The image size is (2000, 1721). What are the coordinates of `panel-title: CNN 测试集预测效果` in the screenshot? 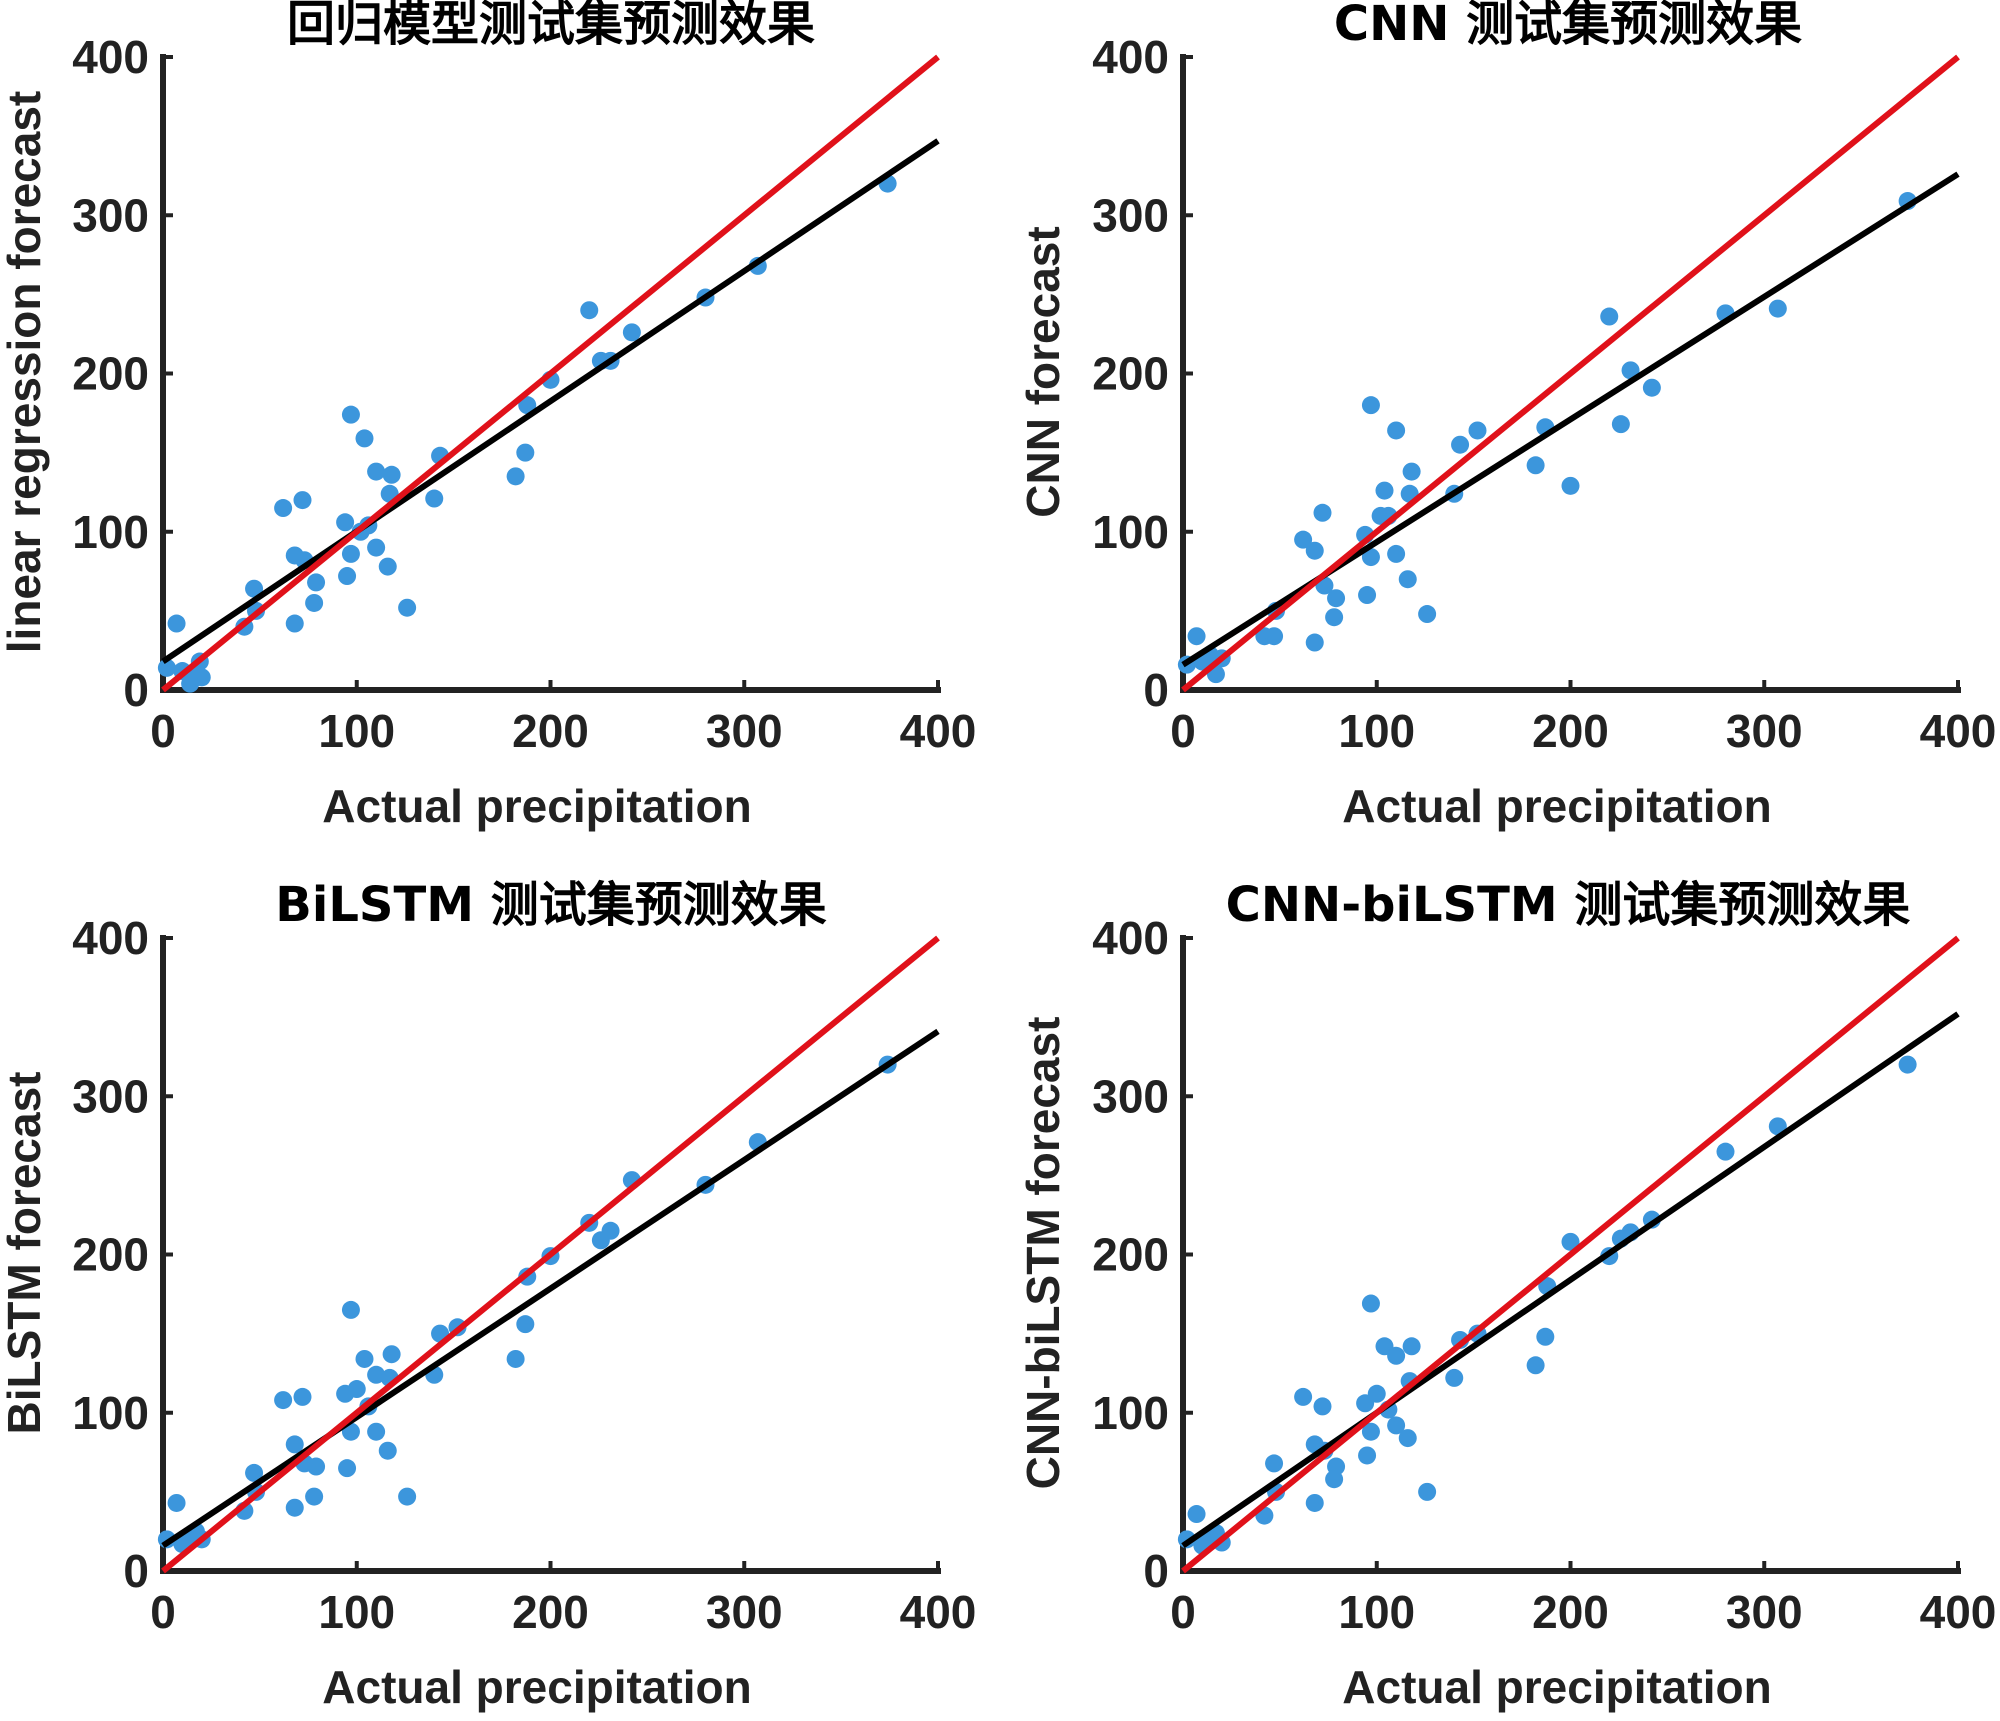 It's located at (1568, 26).